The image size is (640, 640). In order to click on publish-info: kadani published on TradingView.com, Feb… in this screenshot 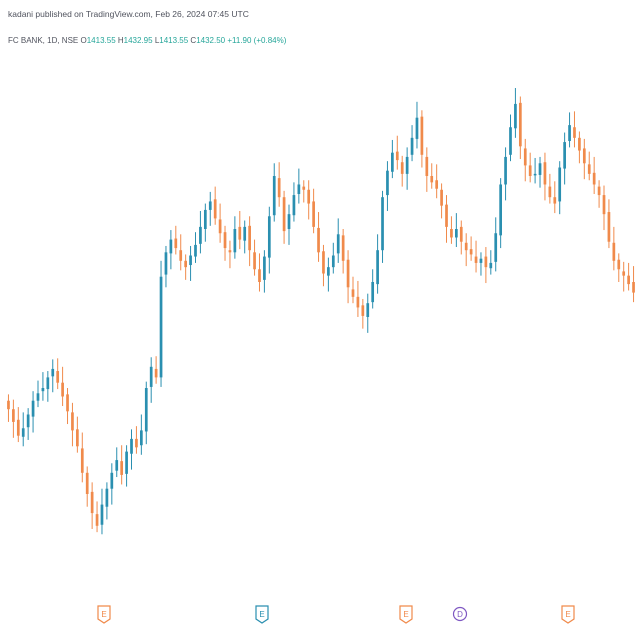, I will do `click(128, 14)`.